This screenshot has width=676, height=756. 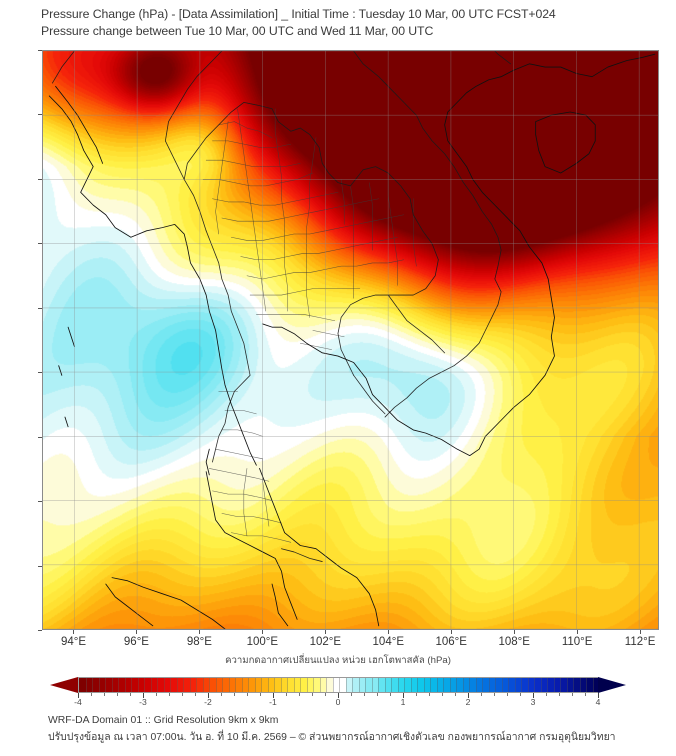 I want to click on colorbar-gradient, so click(x=339, y=685).